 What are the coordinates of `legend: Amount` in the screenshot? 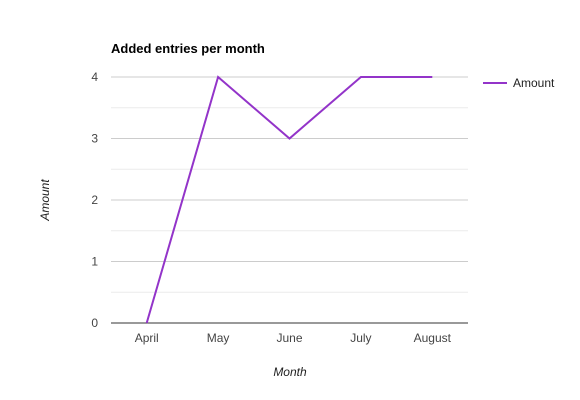 It's located at (519, 83).